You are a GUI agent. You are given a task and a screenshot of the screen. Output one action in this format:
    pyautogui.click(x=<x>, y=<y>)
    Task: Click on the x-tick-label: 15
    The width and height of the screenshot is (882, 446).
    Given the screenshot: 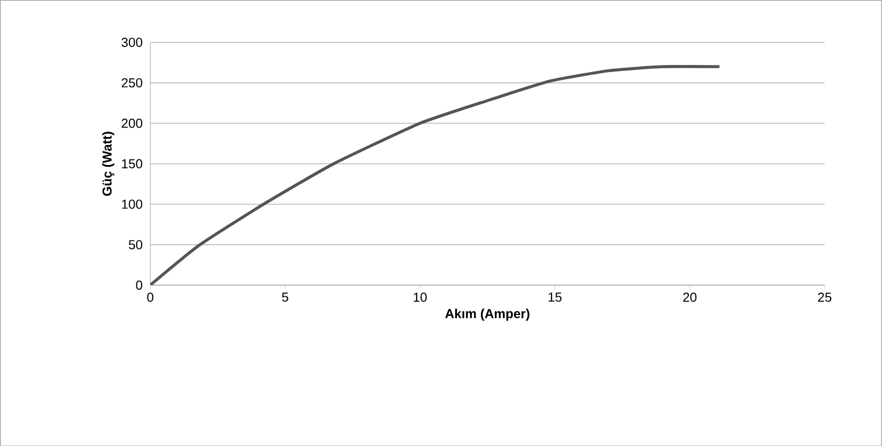 What is the action you would take?
    pyautogui.click(x=555, y=297)
    